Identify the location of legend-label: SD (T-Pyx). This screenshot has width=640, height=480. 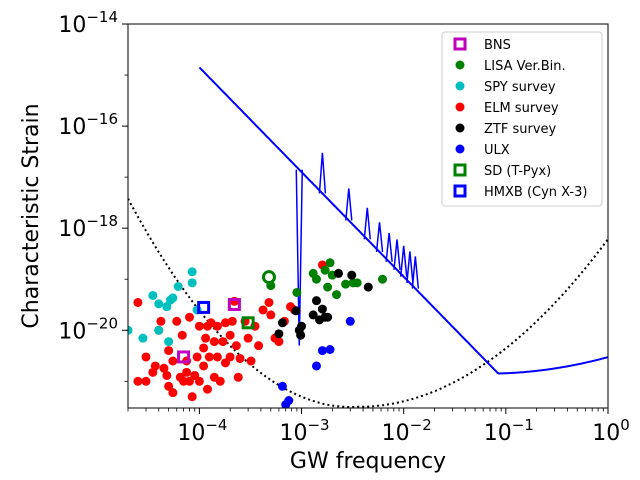
(517, 171).